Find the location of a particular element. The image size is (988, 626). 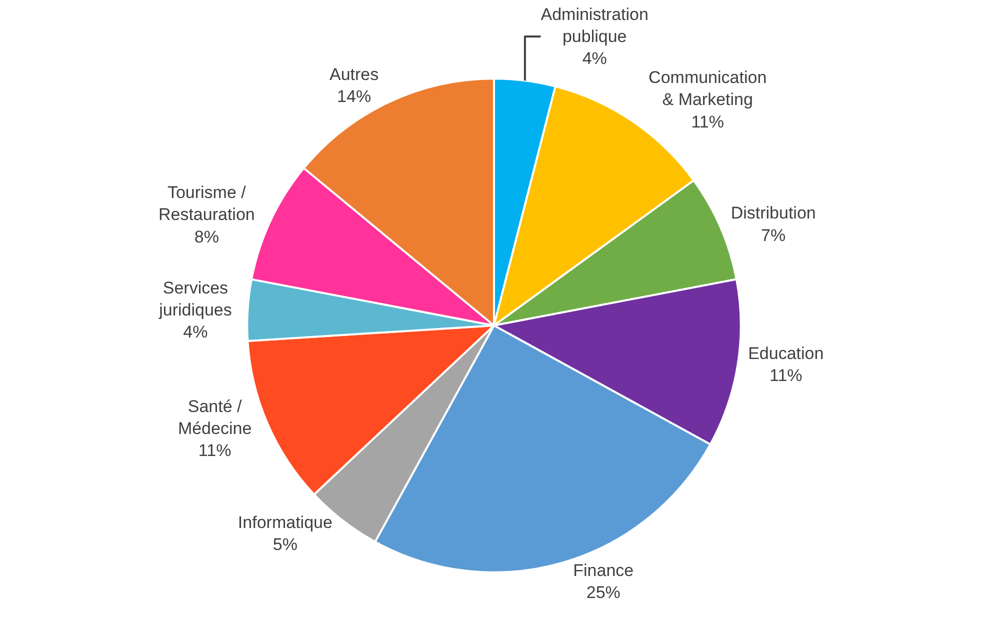

slice-label: Education is located at coordinates (786, 354).